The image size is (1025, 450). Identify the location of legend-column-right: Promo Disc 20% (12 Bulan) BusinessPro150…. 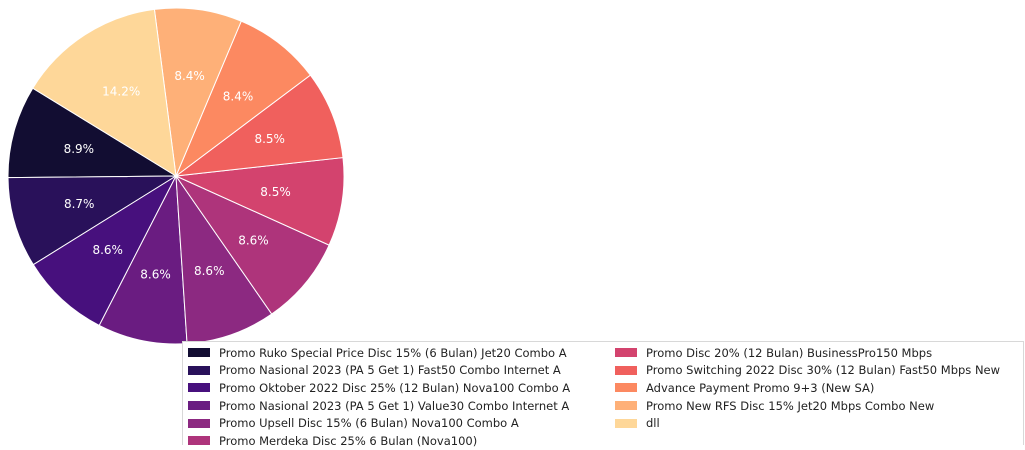
(807, 388).